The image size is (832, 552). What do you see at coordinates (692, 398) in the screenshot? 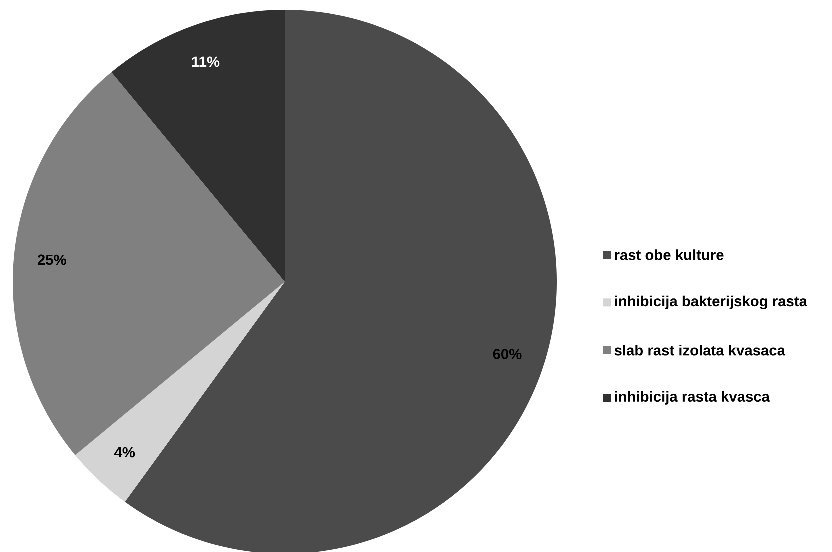
I see `legend-label: inhibicija rasta kvasca` at bounding box center [692, 398].